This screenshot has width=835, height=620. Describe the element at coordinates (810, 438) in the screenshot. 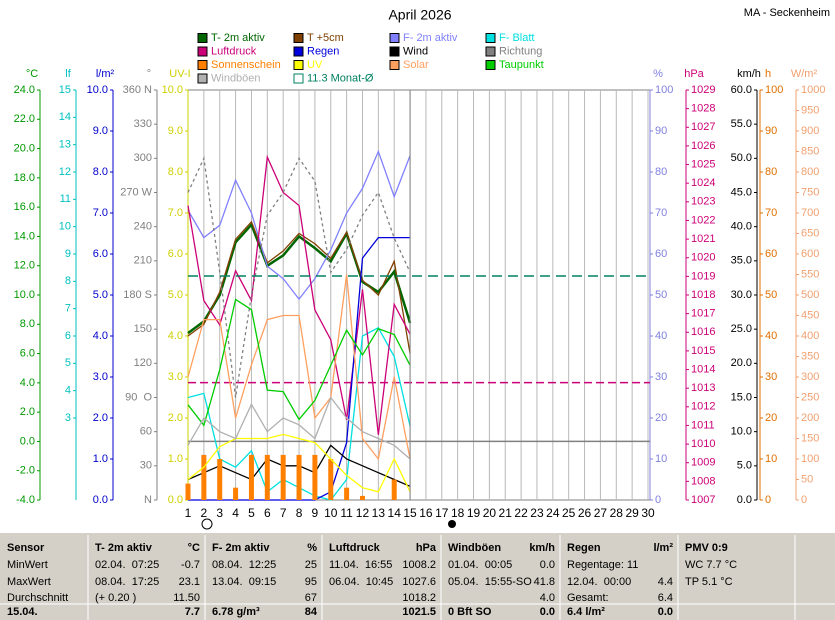

I see `y-tick-label: 150` at that location.